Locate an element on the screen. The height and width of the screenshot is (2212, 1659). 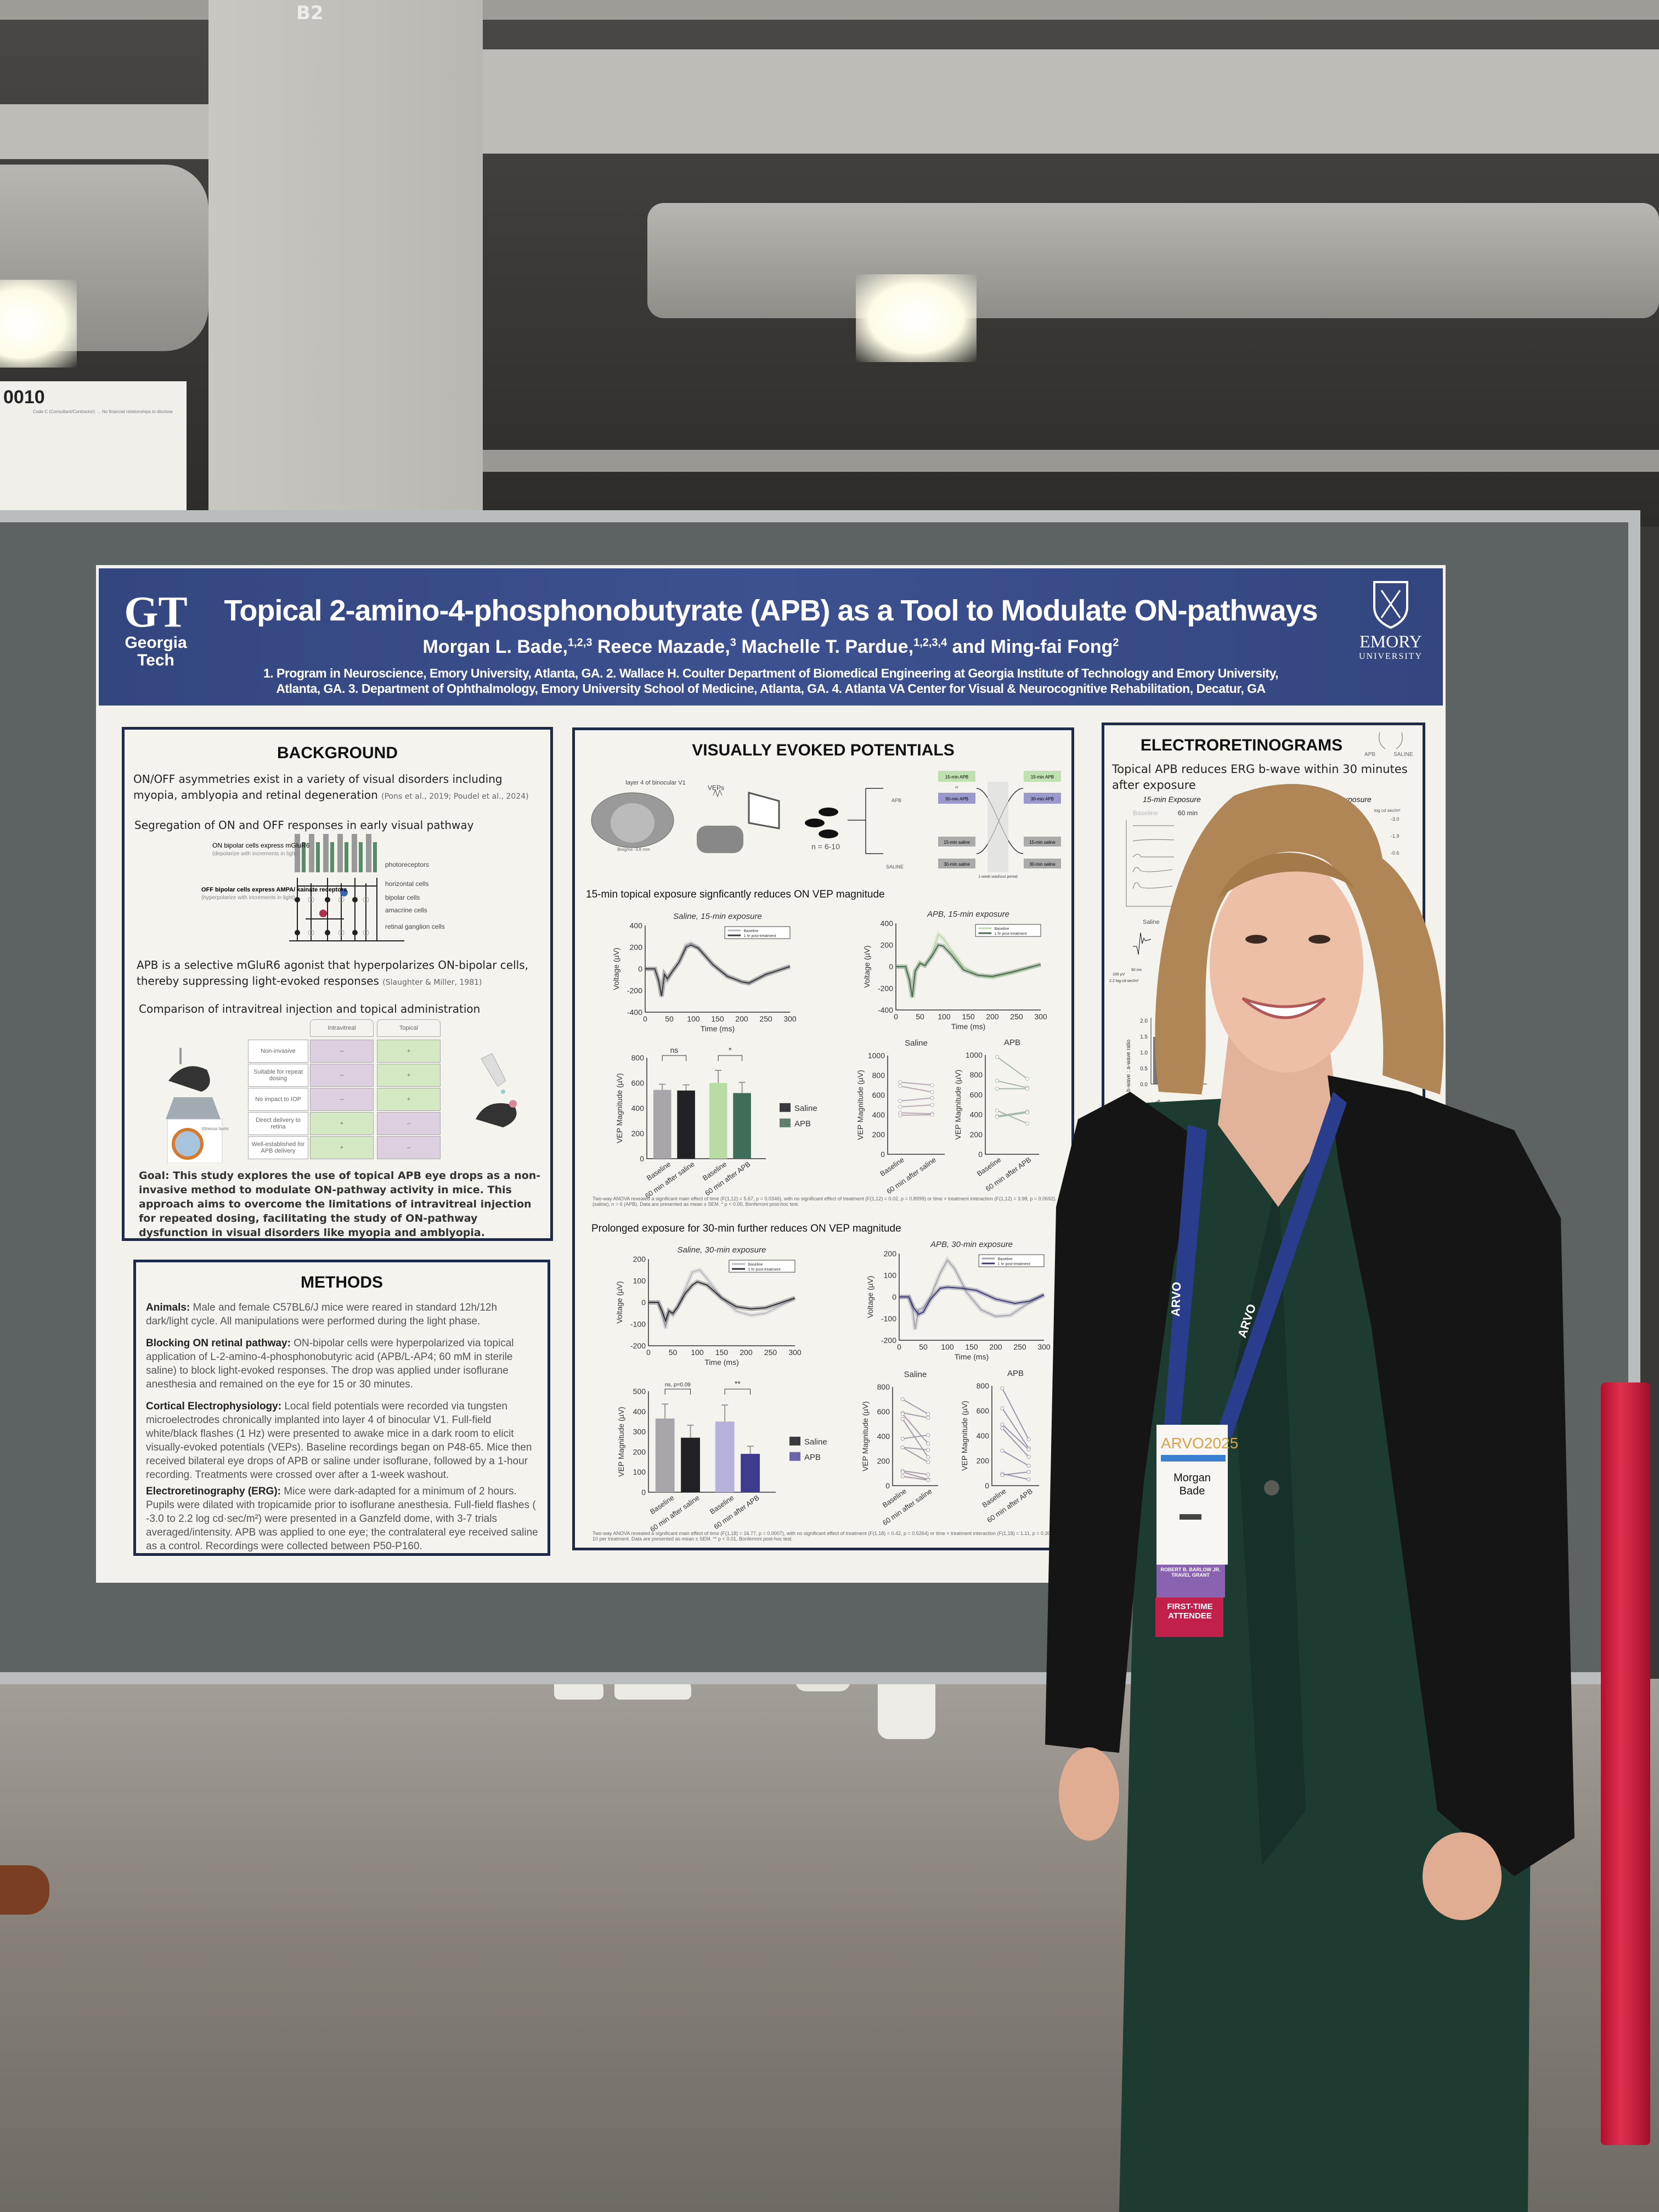
condition-label: 15-min saline is located at coordinates (1042, 842).